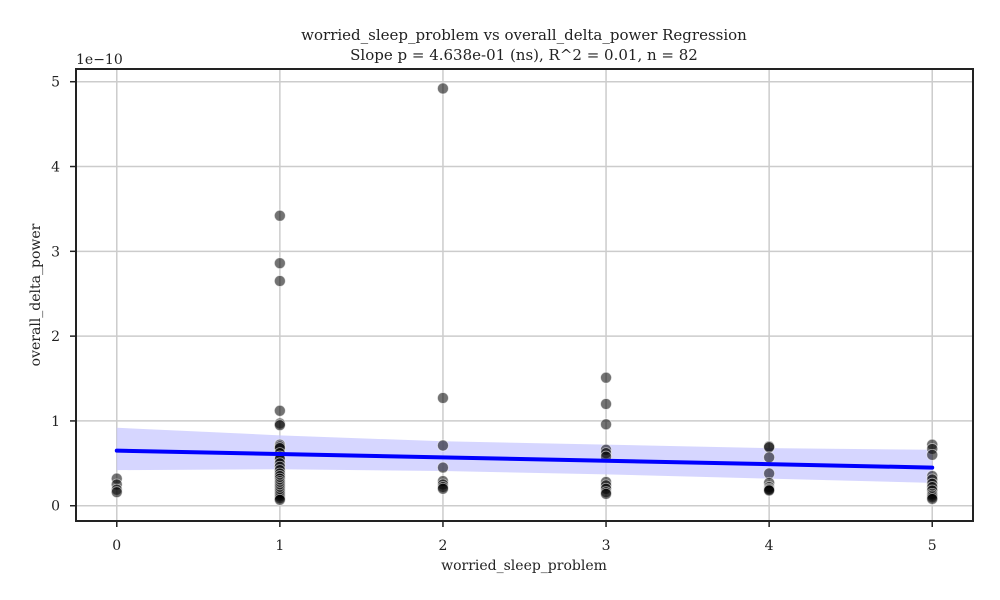  What do you see at coordinates (769, 546) in the screenshot?
I see `x-tick-label-4: 4` at bounding box center [769, 546].